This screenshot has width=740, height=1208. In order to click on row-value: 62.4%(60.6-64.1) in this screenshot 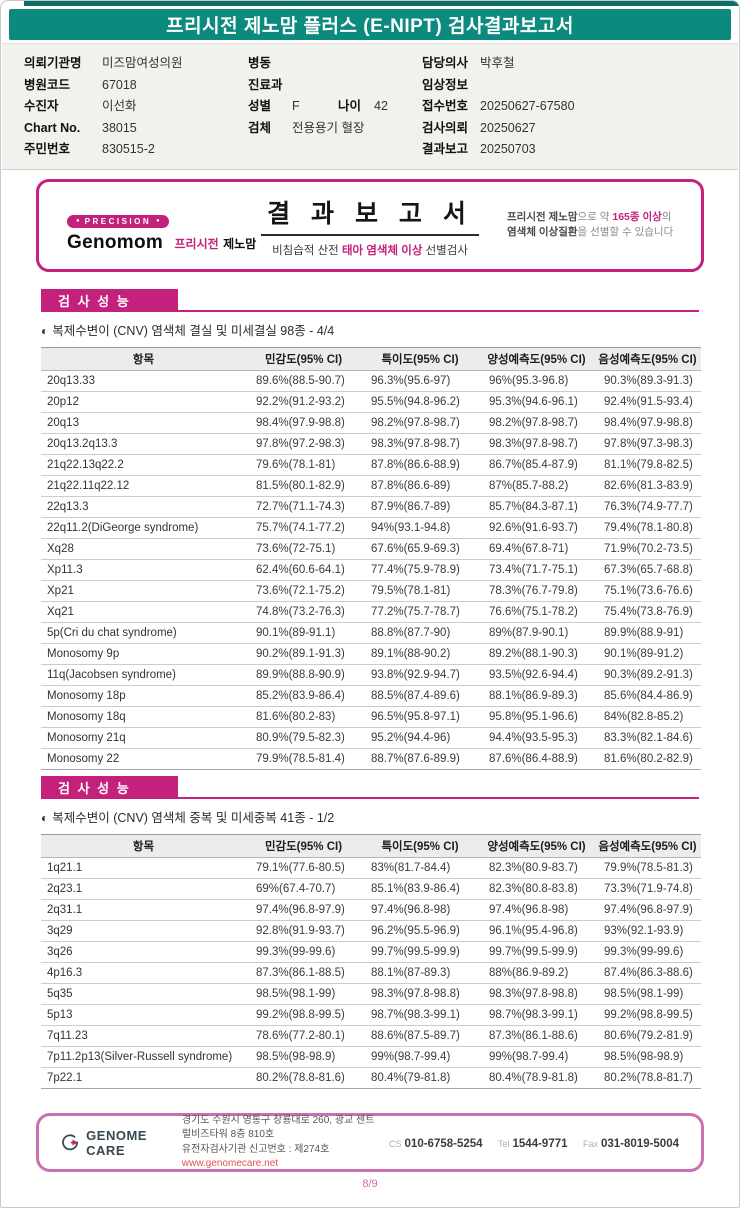, I will do `click(303, 570)`.